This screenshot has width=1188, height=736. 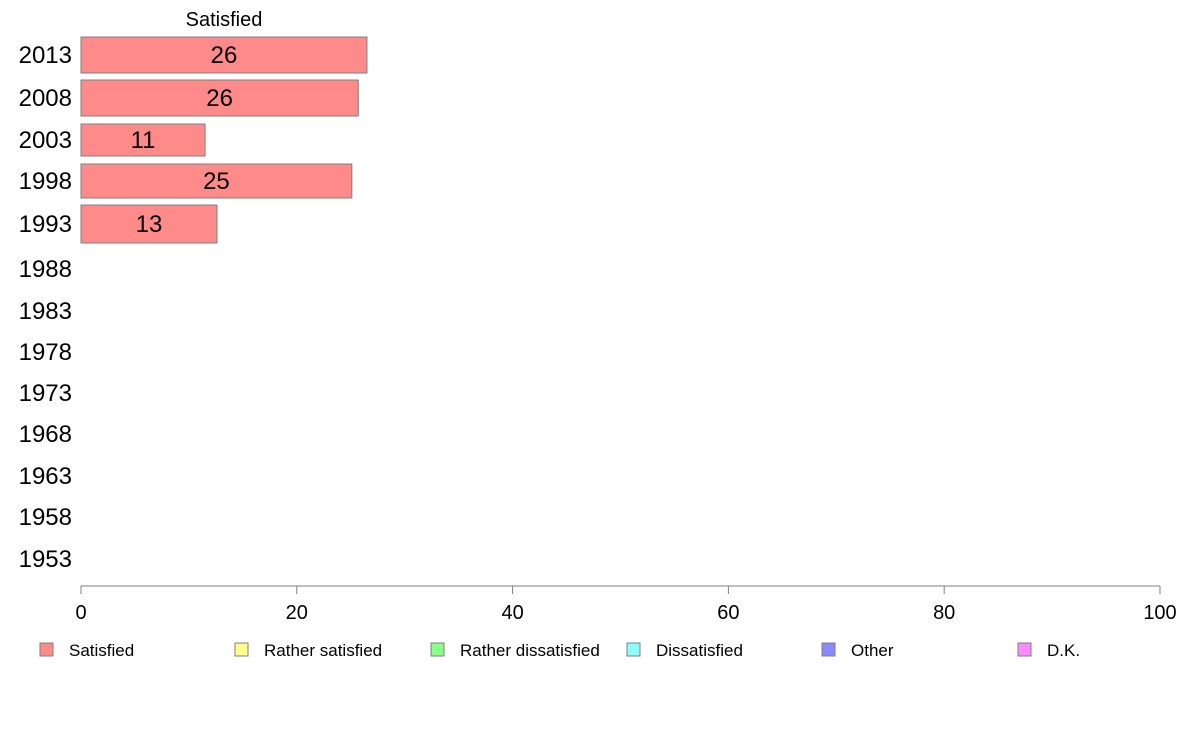 I want to click on legend-swatch-satisfied, so click(x=46, y=649).